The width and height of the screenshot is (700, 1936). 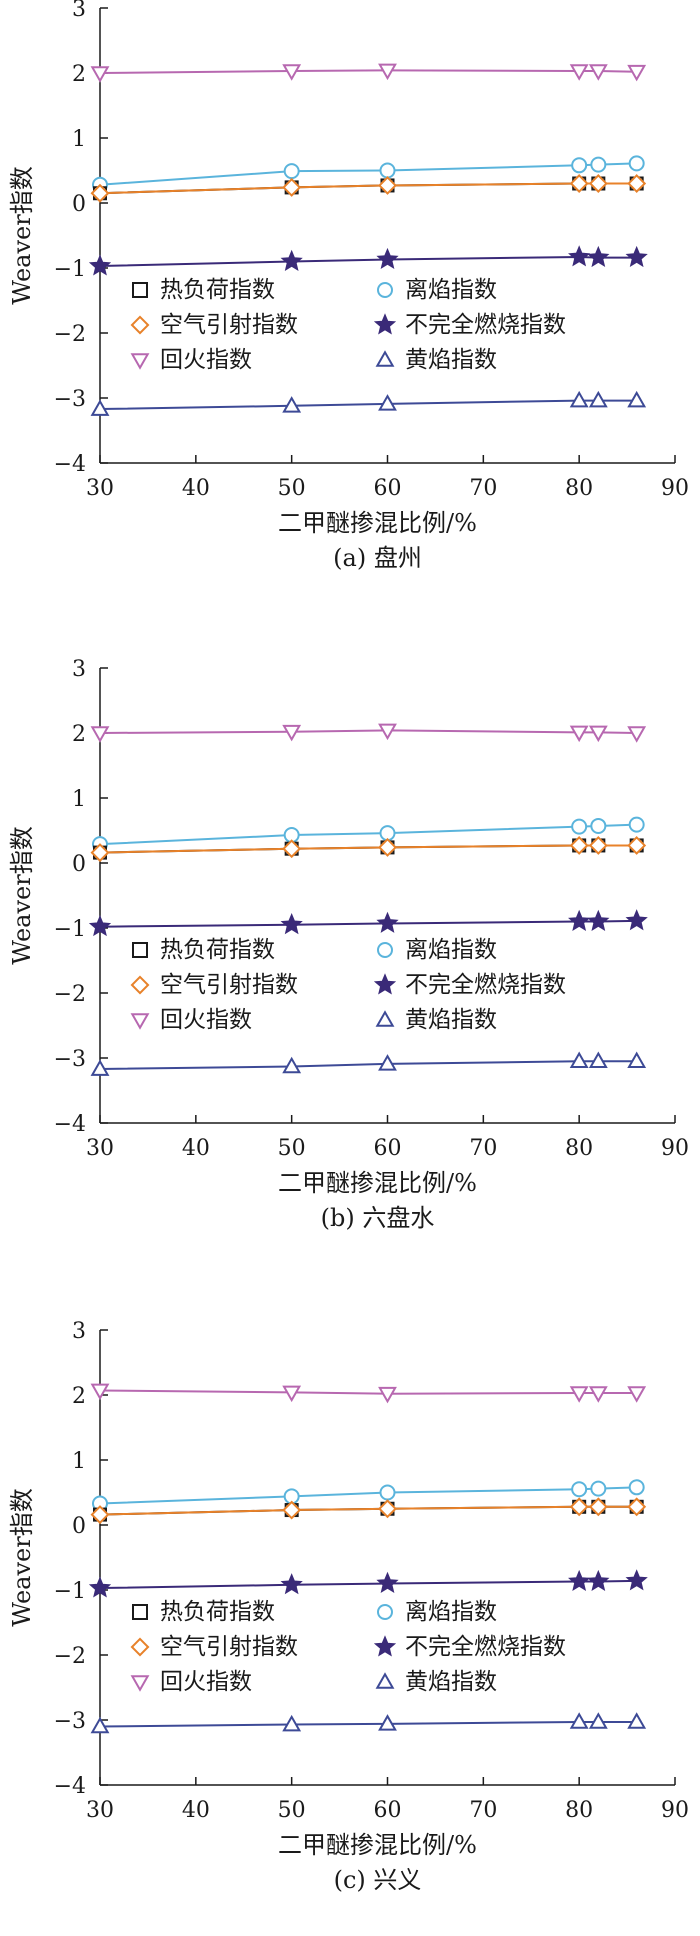 What do you see at coordinates (377, 523) in the screenshot?
I see `x-axis-label: 二甲醚掺混比例/%` at bounding box center [377, 523].